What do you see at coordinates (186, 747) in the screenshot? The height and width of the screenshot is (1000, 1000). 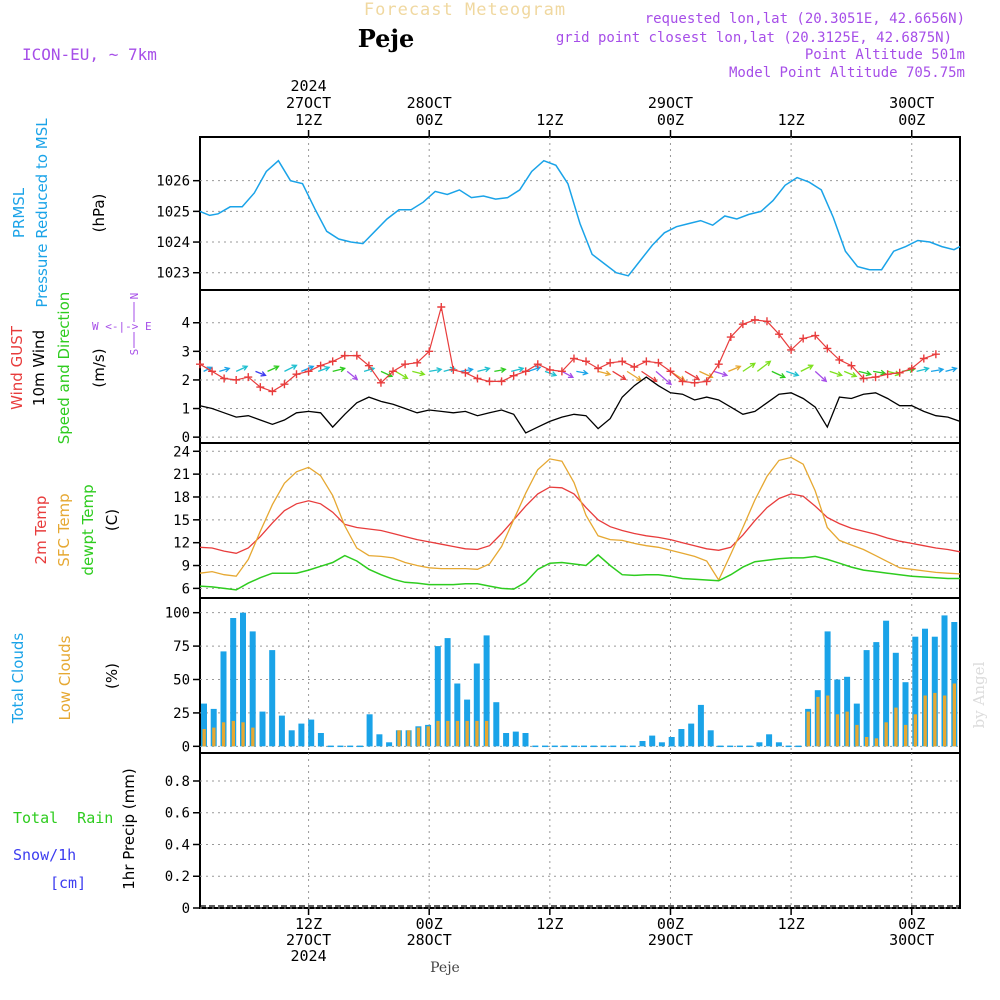 I see `ytick-label-clouds-0: 0` at bounding box center [186, 747].